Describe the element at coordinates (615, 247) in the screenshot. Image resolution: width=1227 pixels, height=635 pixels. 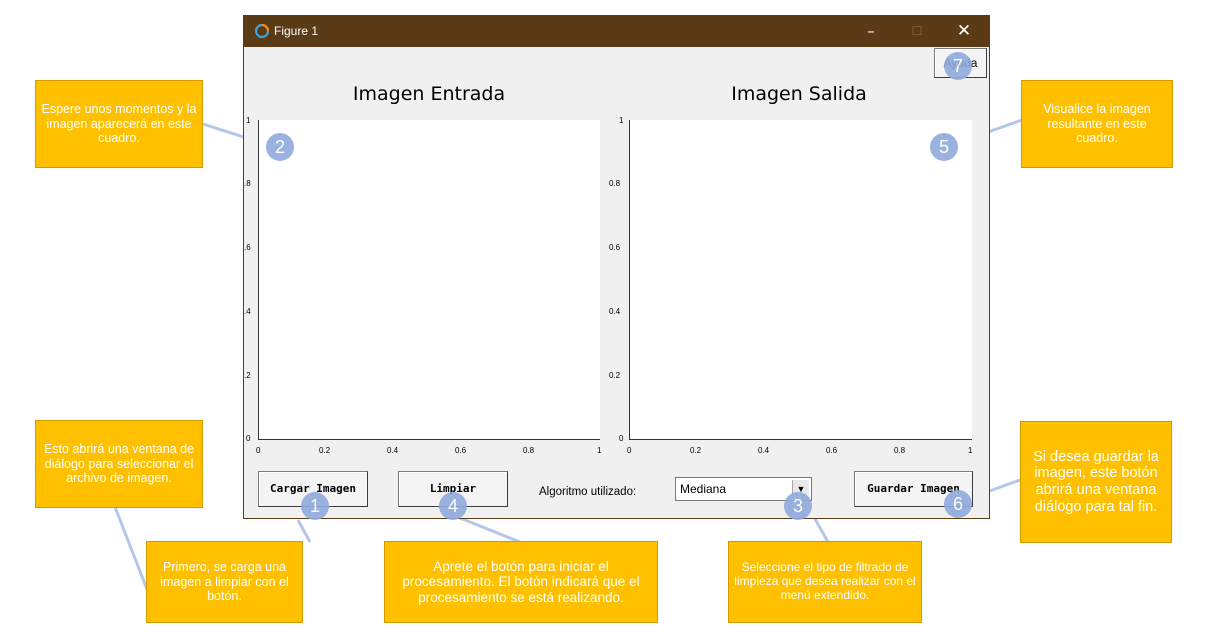
I see `right-ytick: 0.6` at that location.